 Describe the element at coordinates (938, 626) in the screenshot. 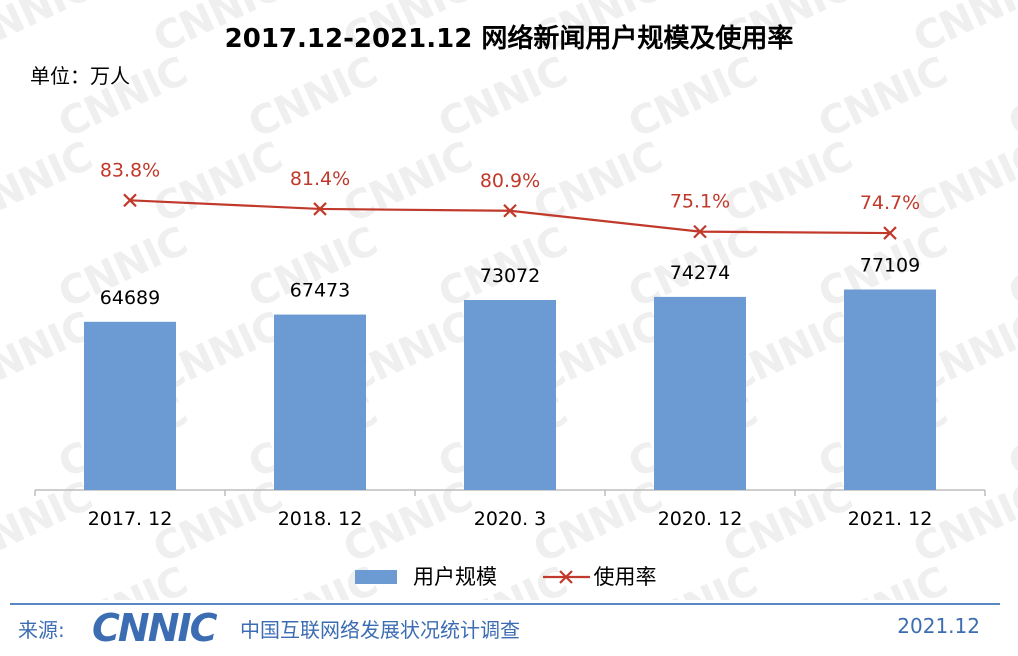

I see `footer-date: 2021.12` at that location.